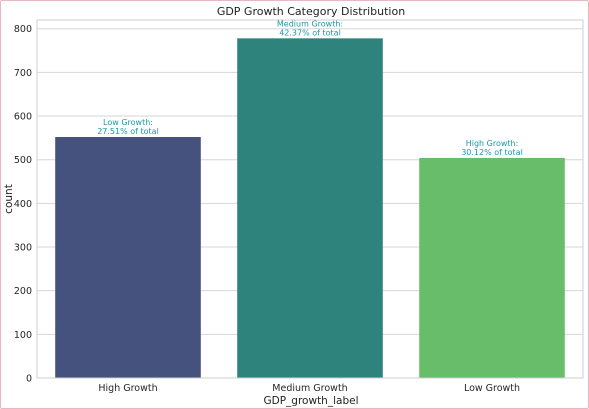  Describe the element at coordinates (310, 23) in the screenshot. I see `bar-annotation-label: Medium Growth:` at that location.